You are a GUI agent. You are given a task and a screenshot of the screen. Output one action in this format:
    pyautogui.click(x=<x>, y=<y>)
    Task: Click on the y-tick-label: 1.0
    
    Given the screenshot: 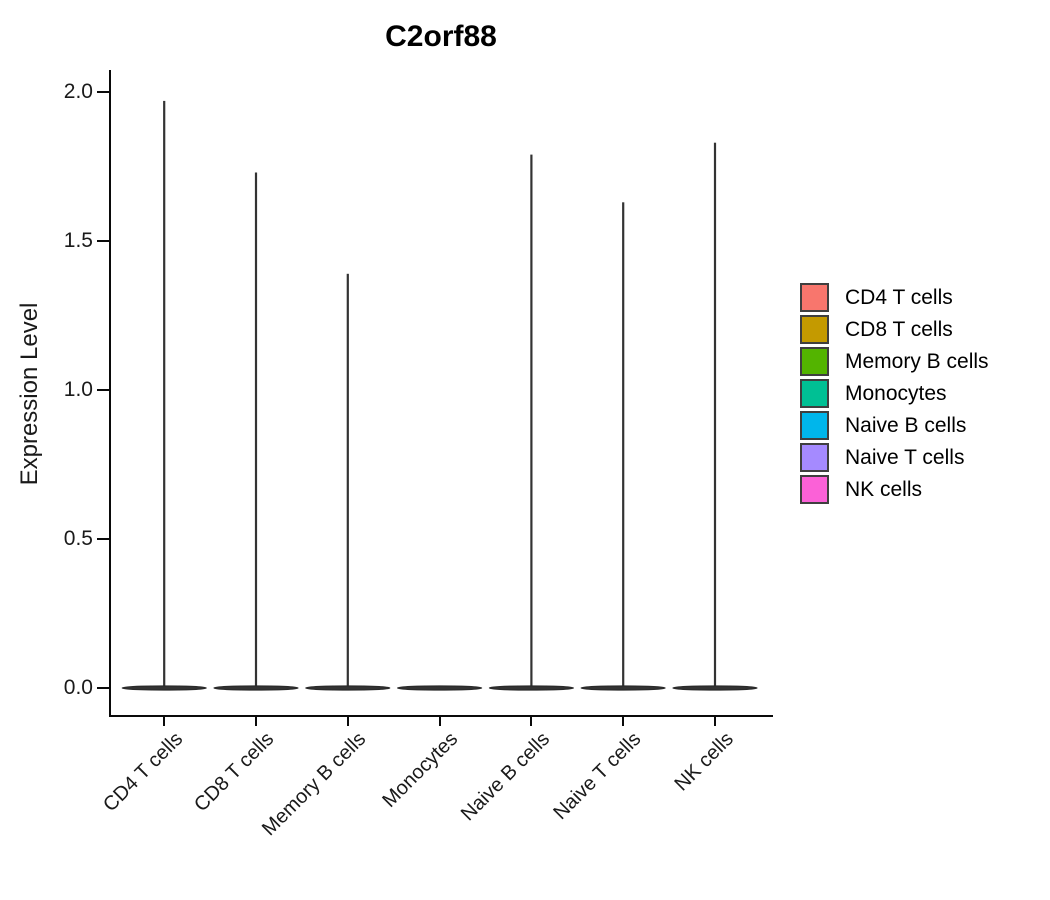 What is the action you would take?
    pyautogui.click(x=78, y=389)
    